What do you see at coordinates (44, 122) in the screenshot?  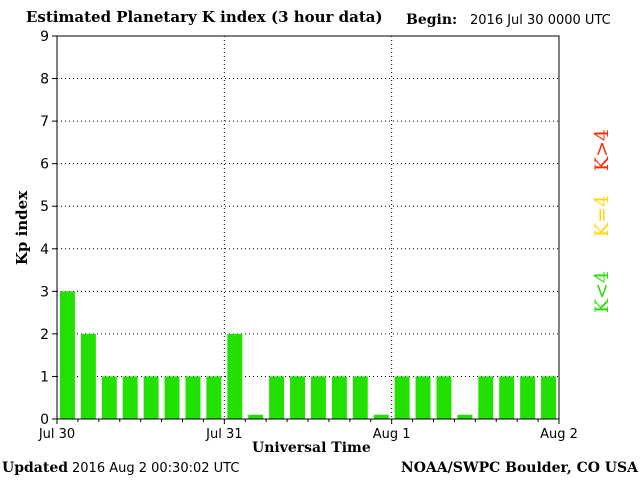 I see `y-tick-label: 7` at bounding box center [44, 122].